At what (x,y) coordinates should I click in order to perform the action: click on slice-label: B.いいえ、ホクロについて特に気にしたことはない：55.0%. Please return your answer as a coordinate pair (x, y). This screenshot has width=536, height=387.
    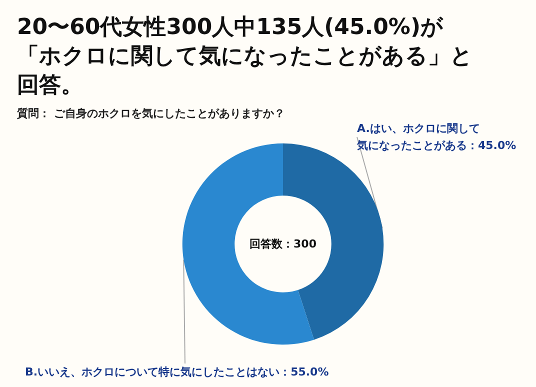
    Looking at the image, I should click on (177, 372).